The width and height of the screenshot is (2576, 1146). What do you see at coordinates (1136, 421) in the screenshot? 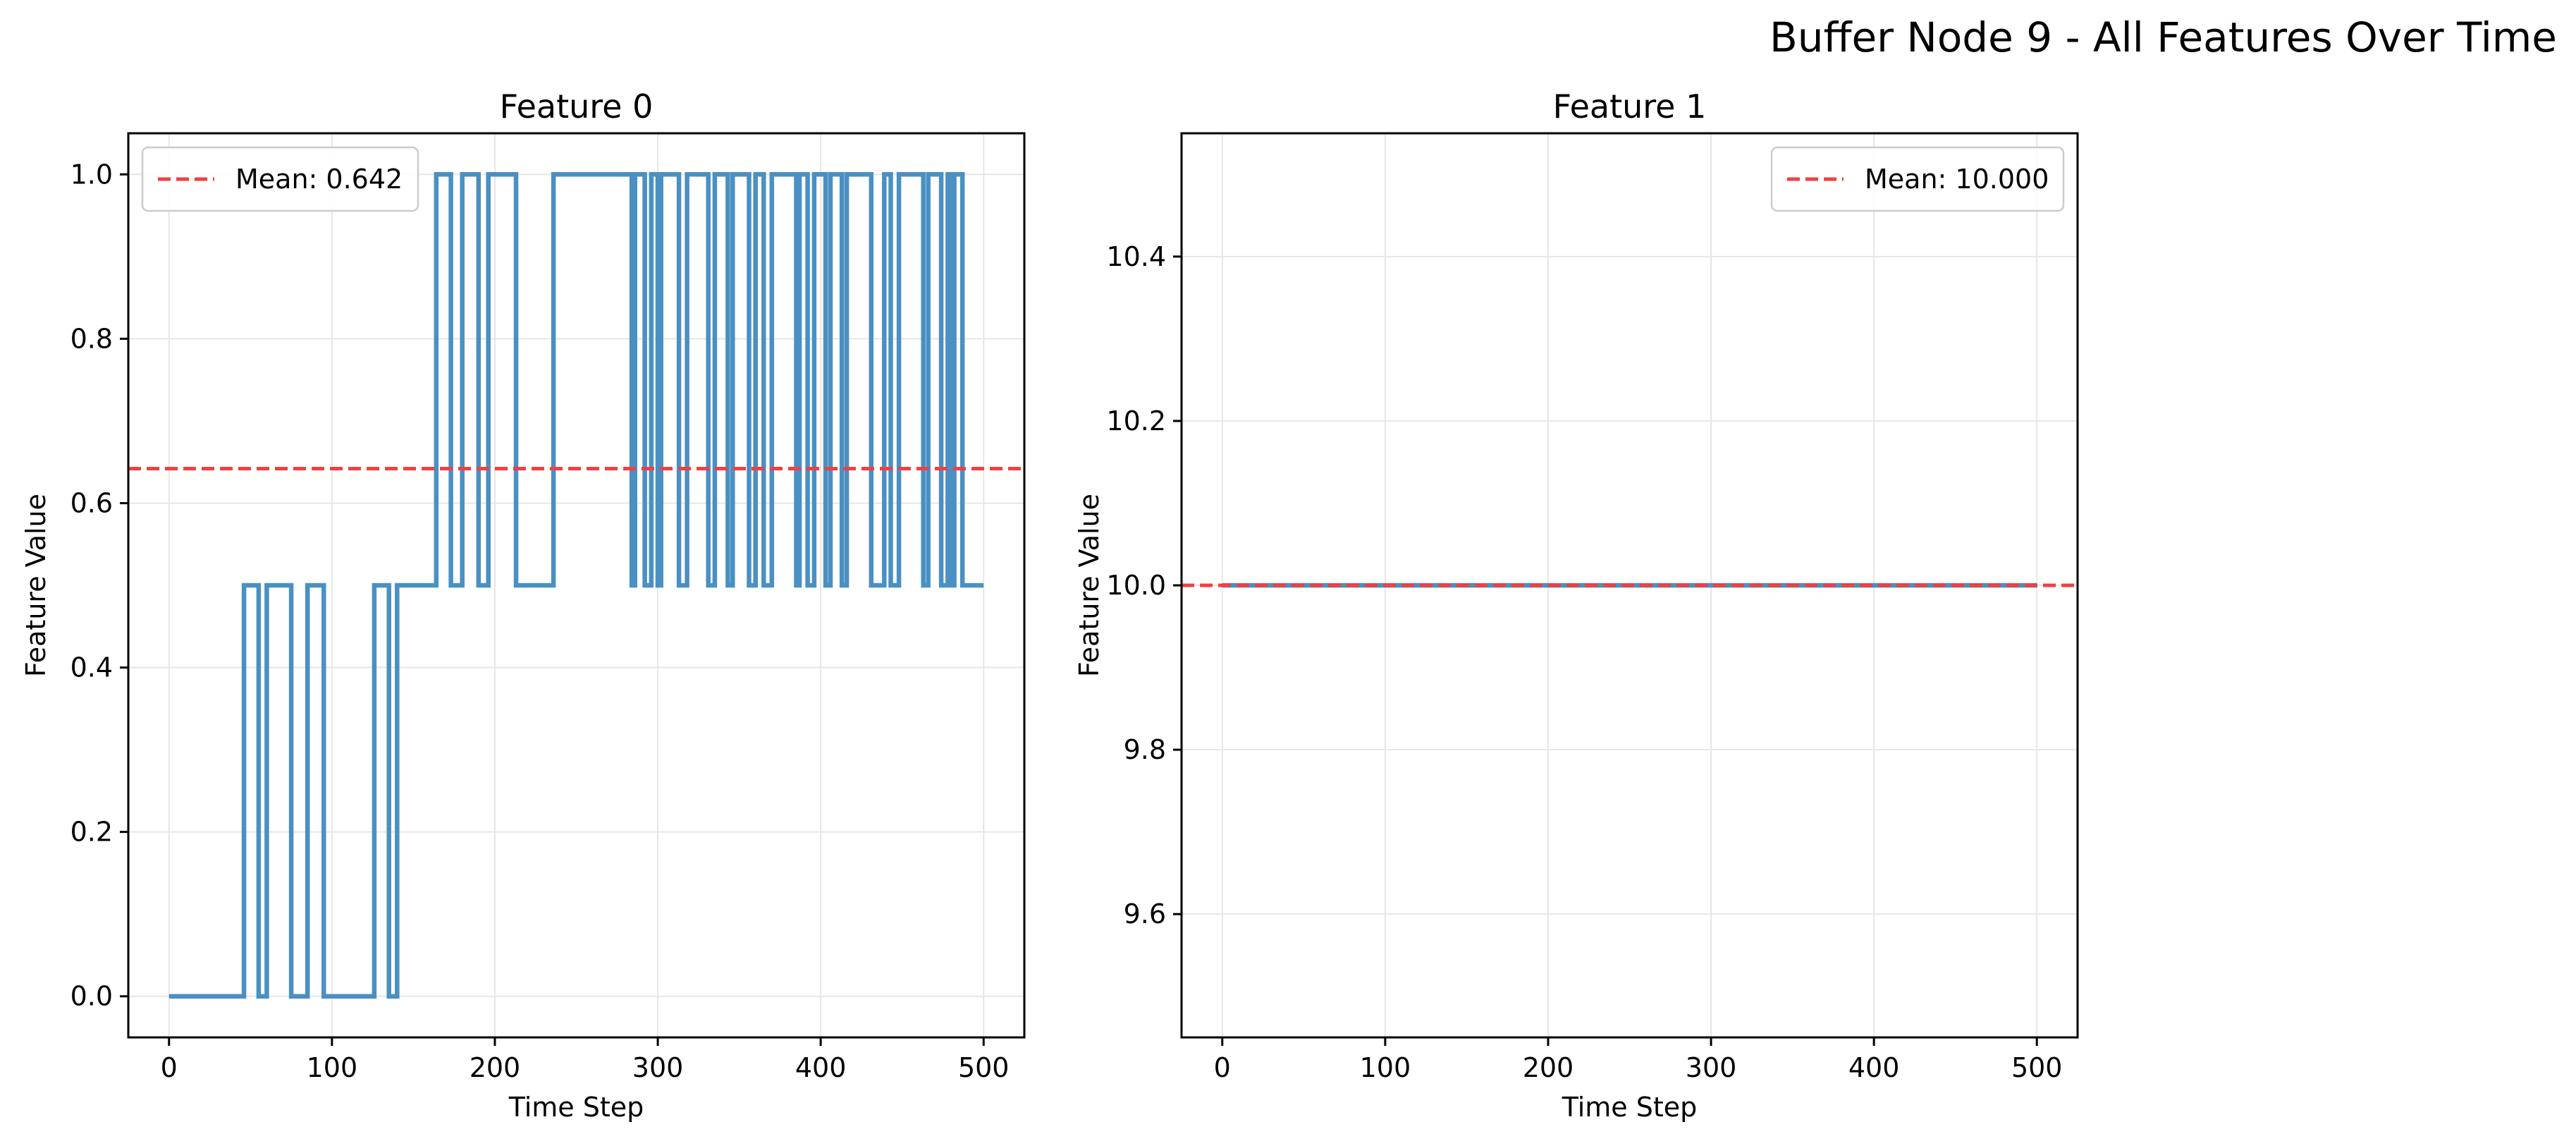
I see `y-tick-label: 10.2` at bounding box center [1136, 421].